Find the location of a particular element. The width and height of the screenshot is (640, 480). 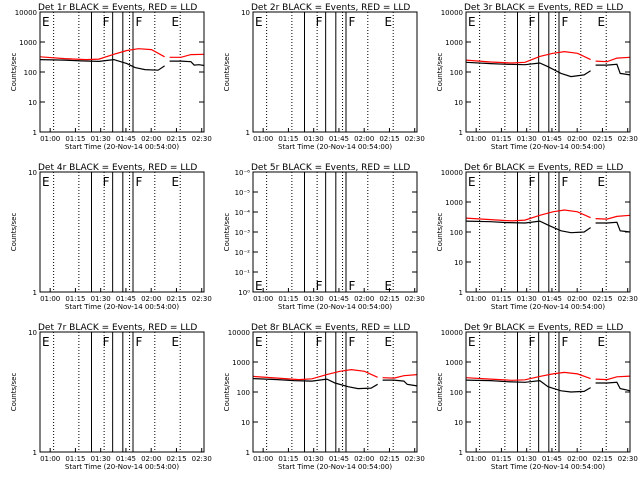

y-tick-label: 10⁻⁵ is located at coordinates (243, 193).